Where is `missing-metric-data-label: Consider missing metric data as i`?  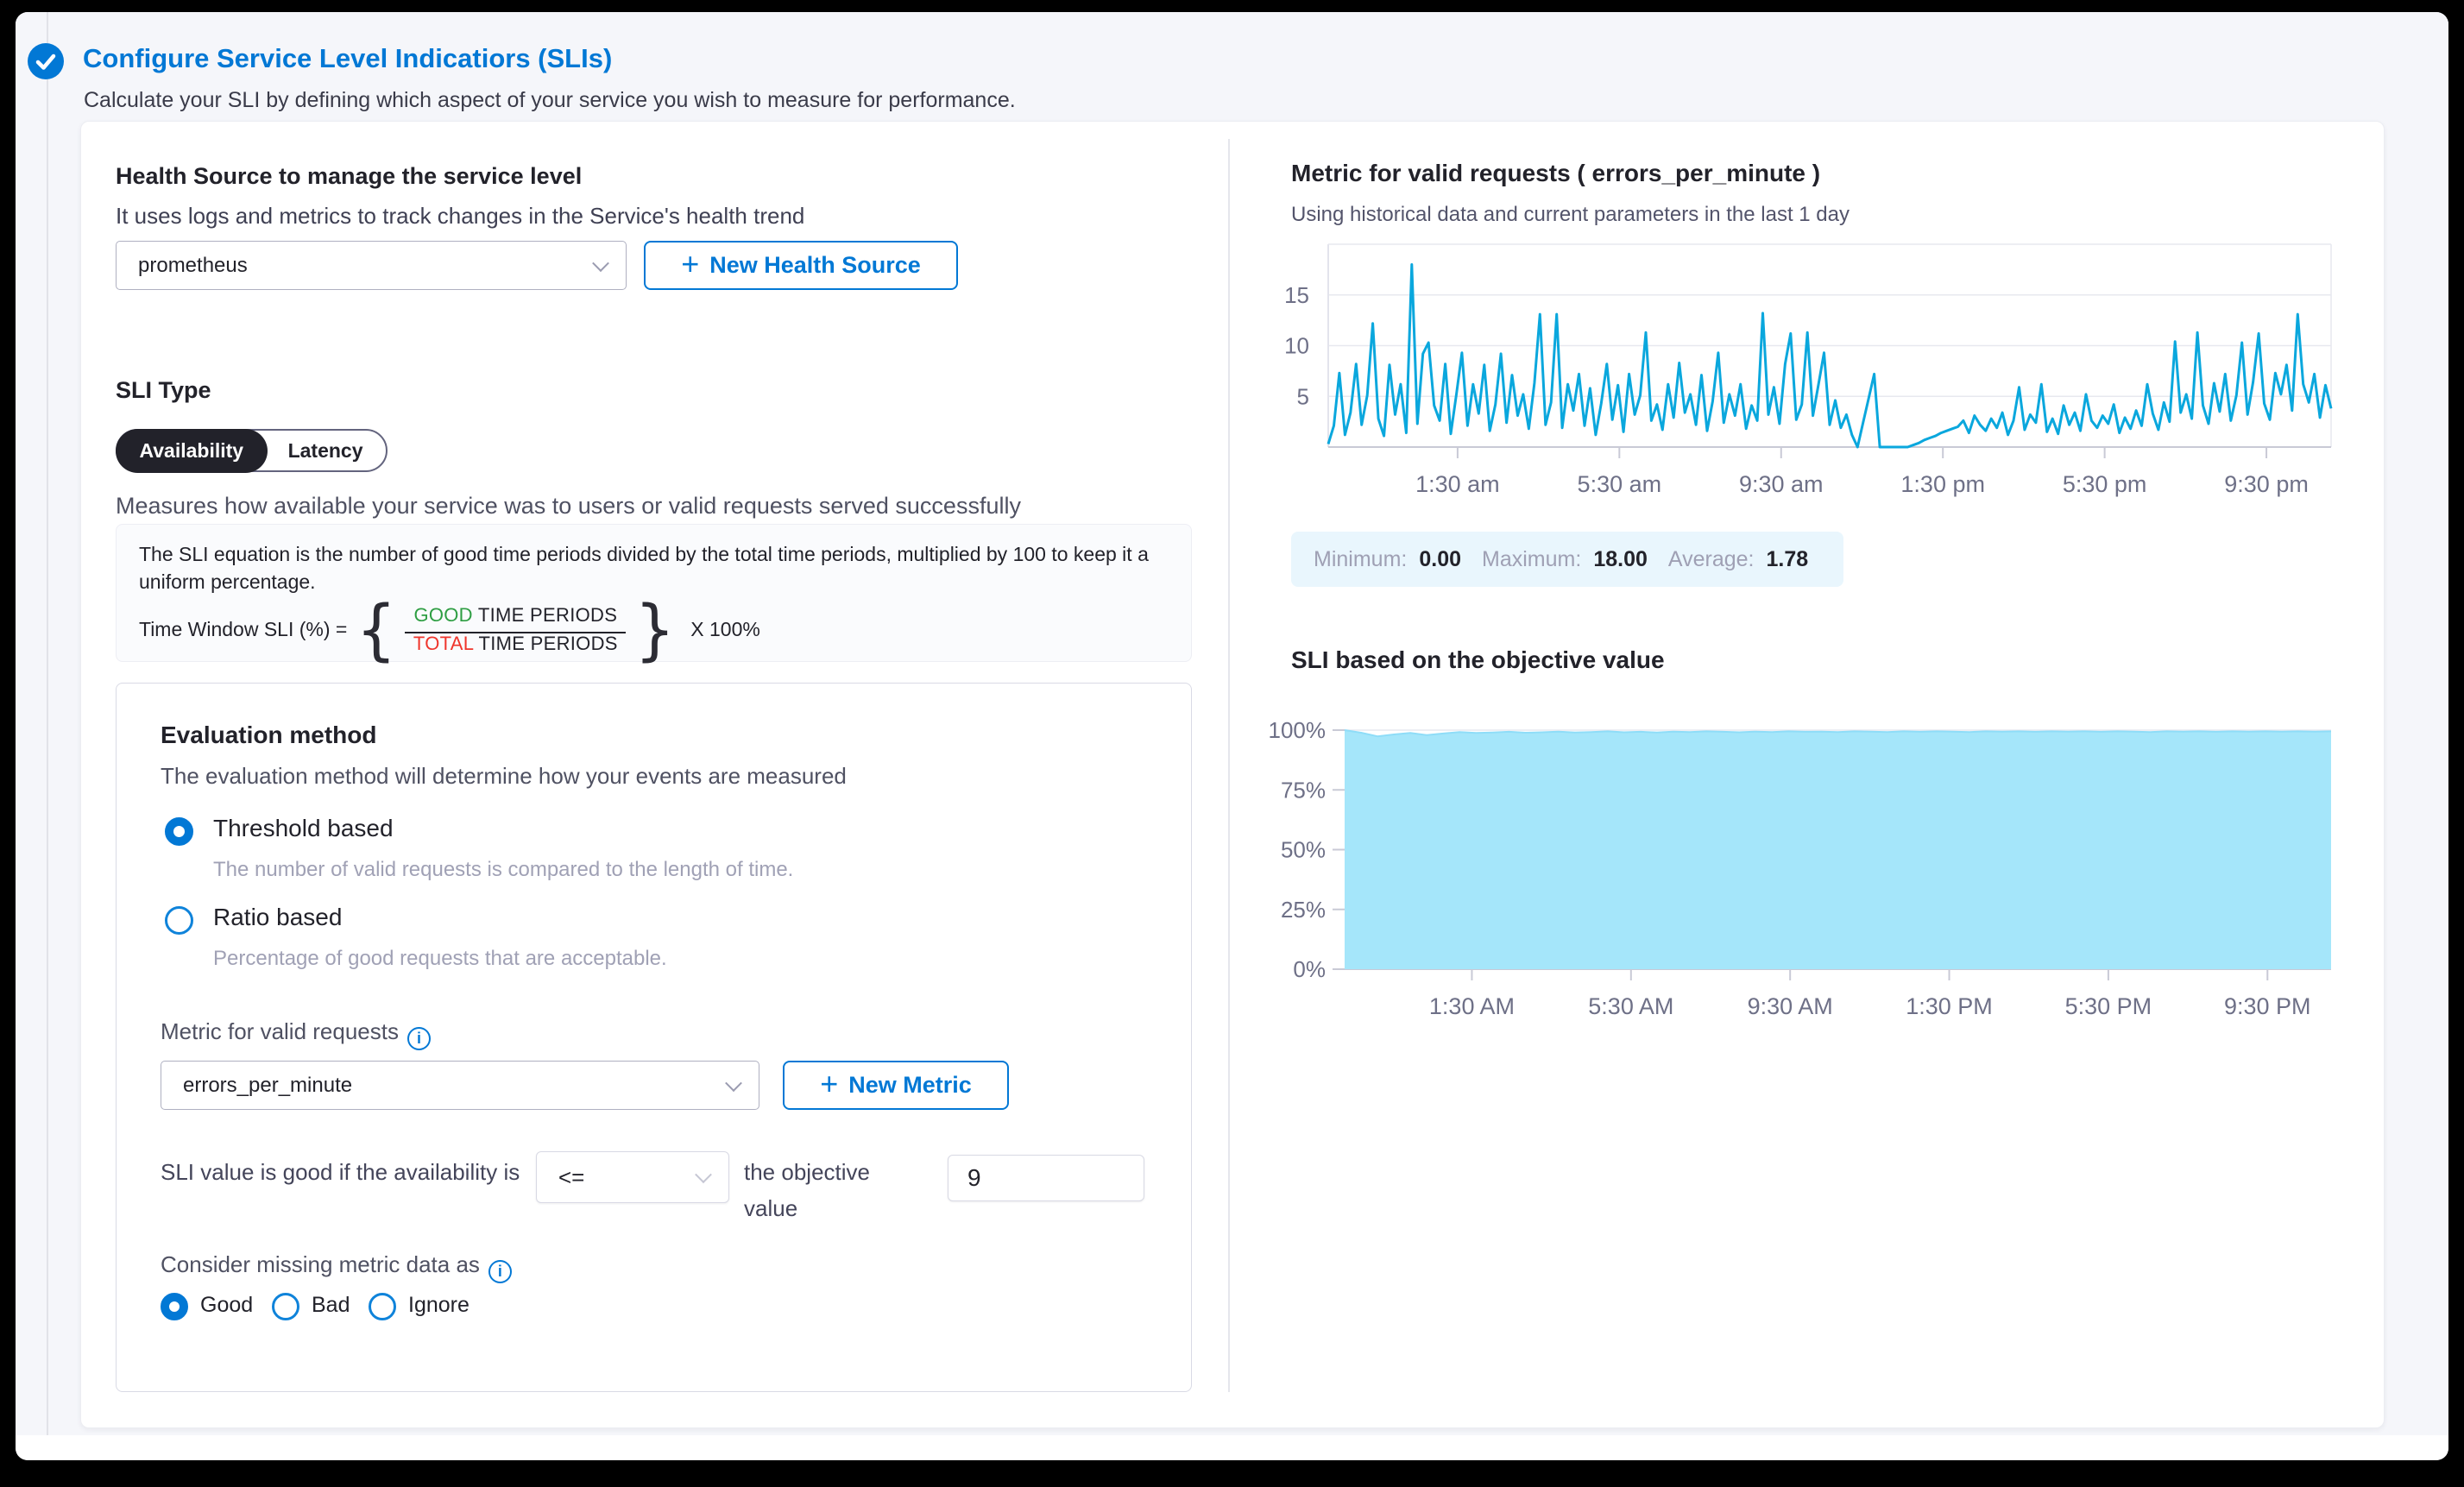
missing-metric-data-label: Consider missing metric data as i is located at coordinates (336, 1267).